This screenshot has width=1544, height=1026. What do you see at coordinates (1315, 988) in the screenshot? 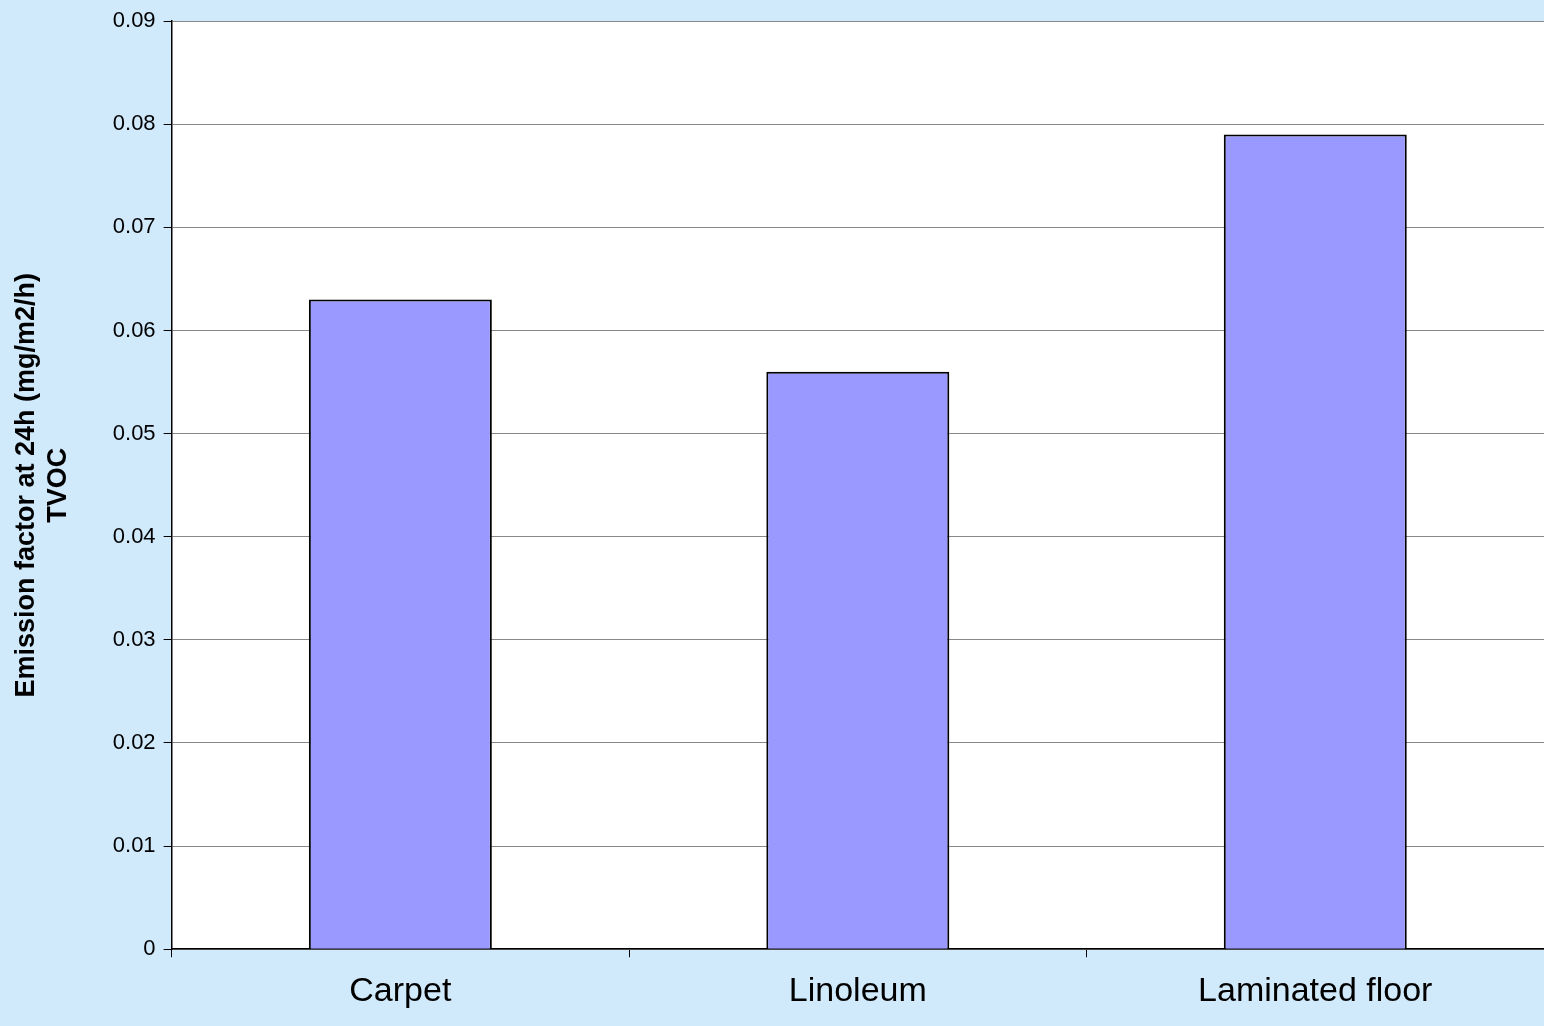
I see `x-tick-label: Laminated floor` at bounding box center [1315, 988].